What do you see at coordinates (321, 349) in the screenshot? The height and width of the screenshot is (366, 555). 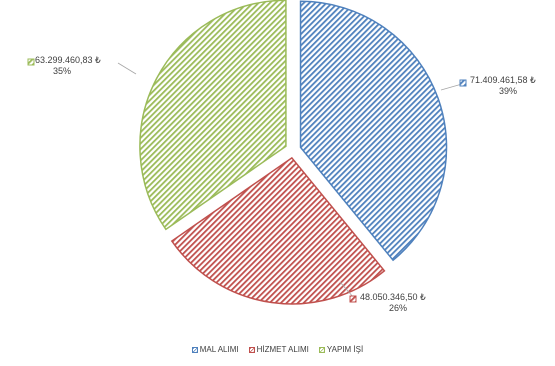 I see `legend-swatch-yapim-isi` at bounding box center [321, 349].